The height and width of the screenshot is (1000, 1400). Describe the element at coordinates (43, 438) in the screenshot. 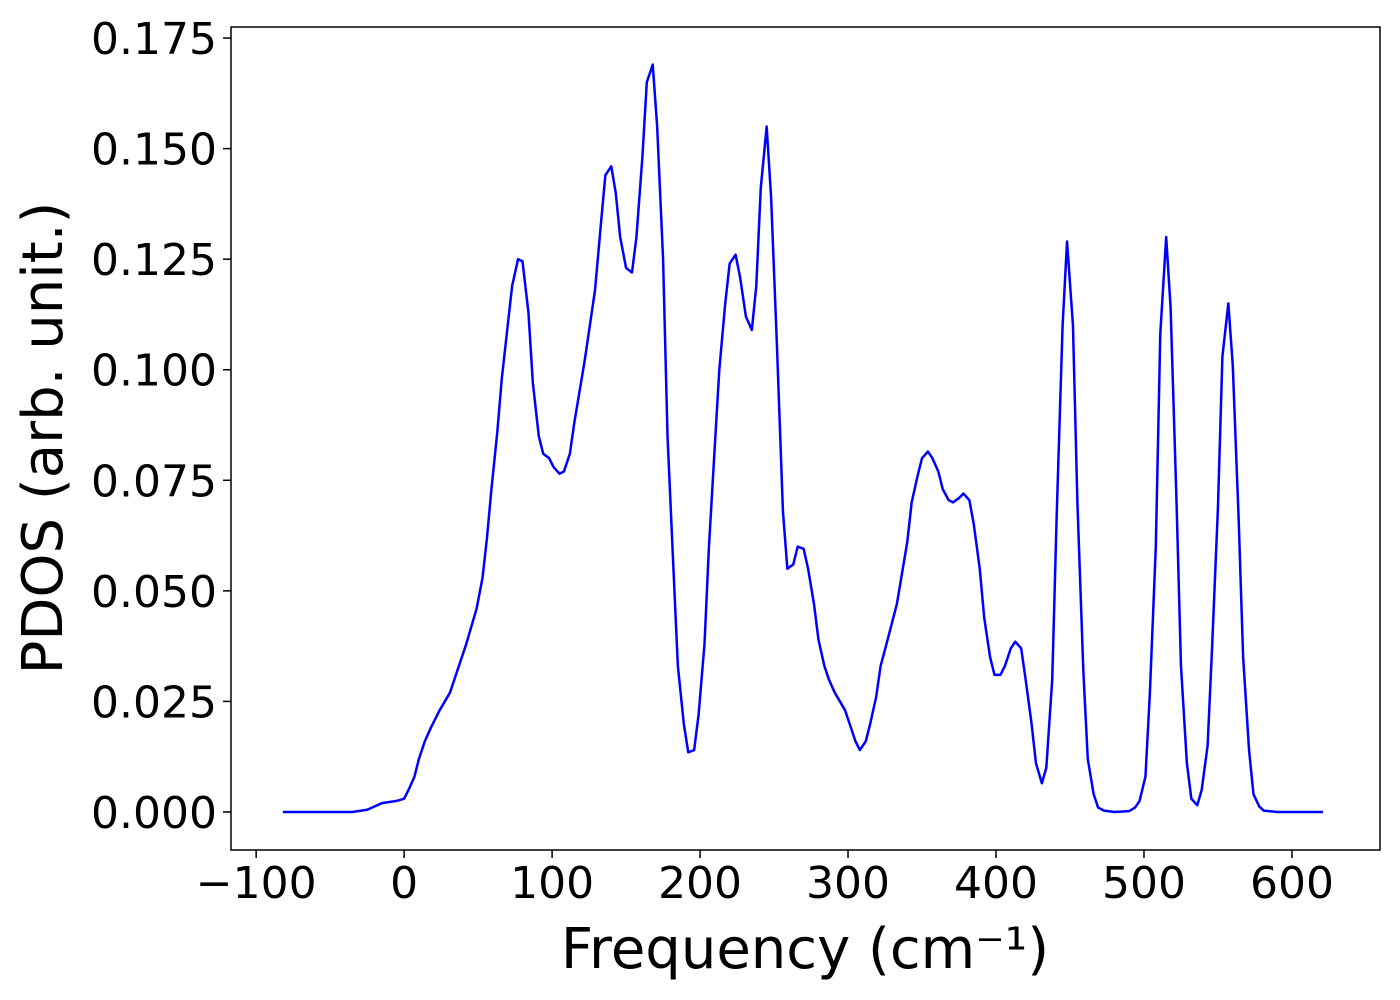

I see `y-axis-label: PDOS (arb. unit.)` at that location.